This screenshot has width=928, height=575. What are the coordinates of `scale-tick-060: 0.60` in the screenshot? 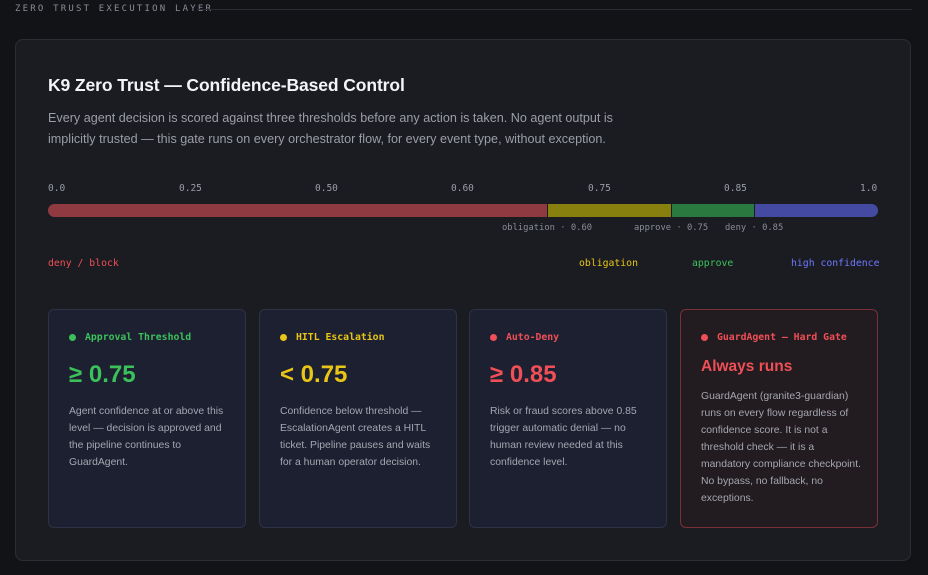 It's located at (462, 188).